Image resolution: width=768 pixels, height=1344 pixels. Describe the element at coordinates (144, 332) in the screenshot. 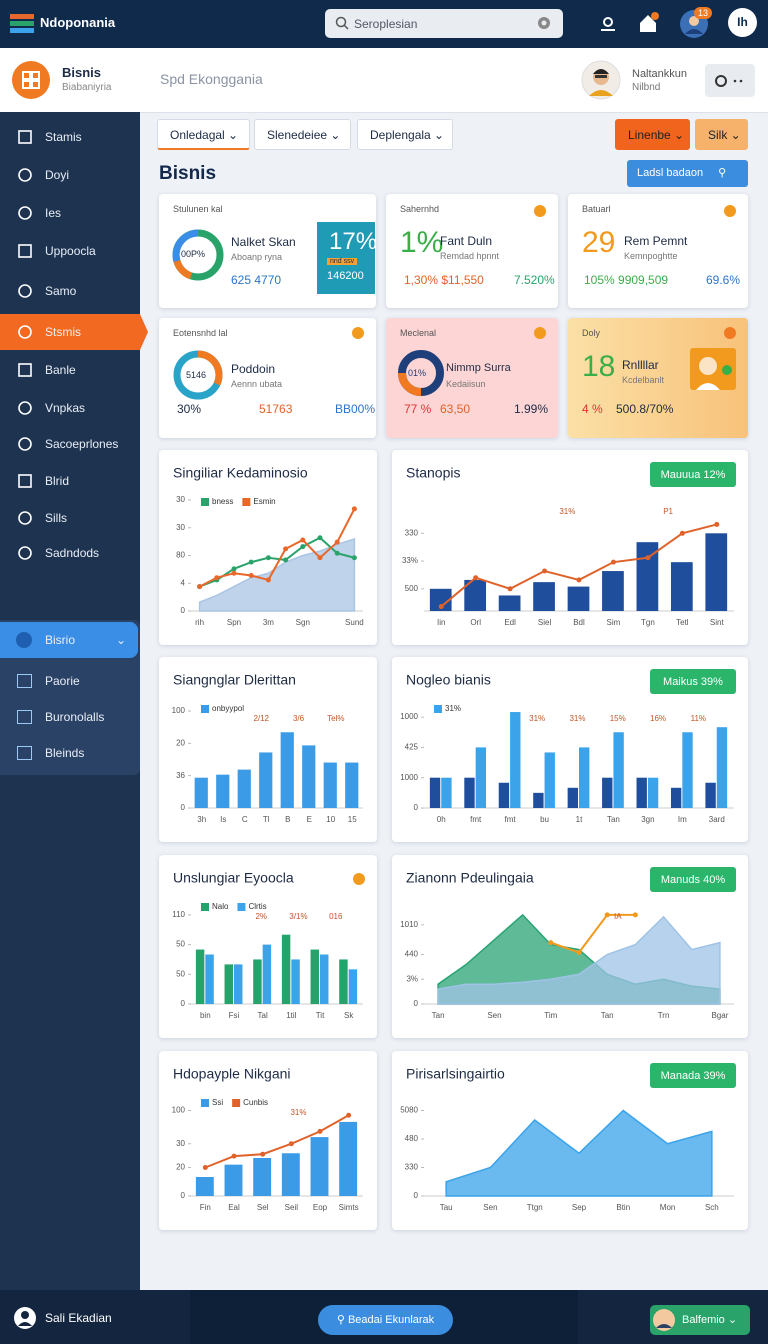

I see `active-arrow` at that location.